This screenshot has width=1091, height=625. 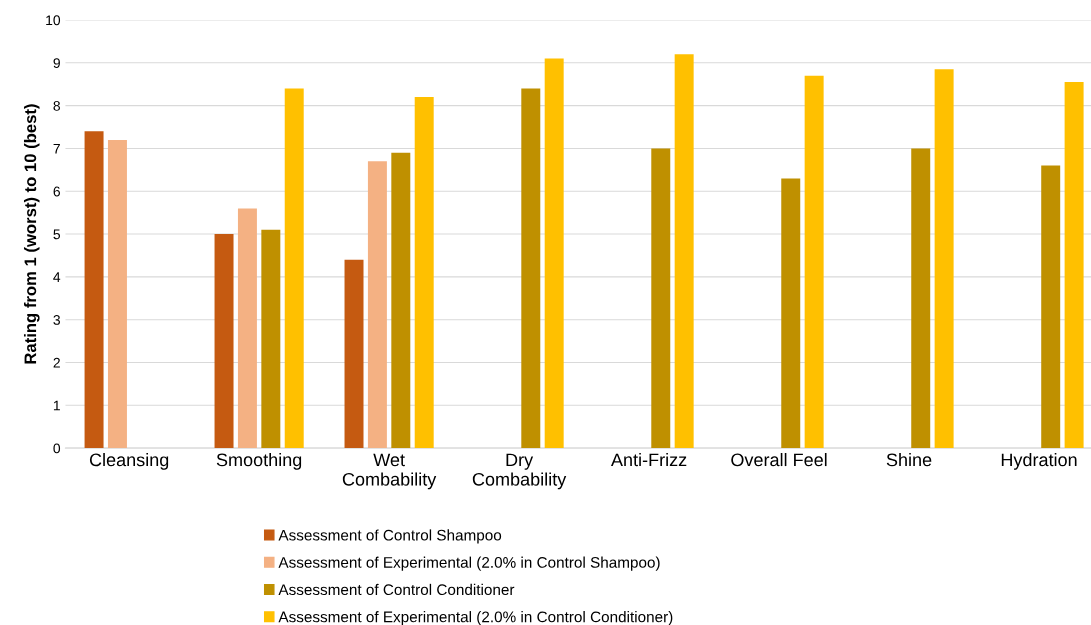 I want to click on legend-label: Assessment of Control Conditioner, so click(x=396, y=589).